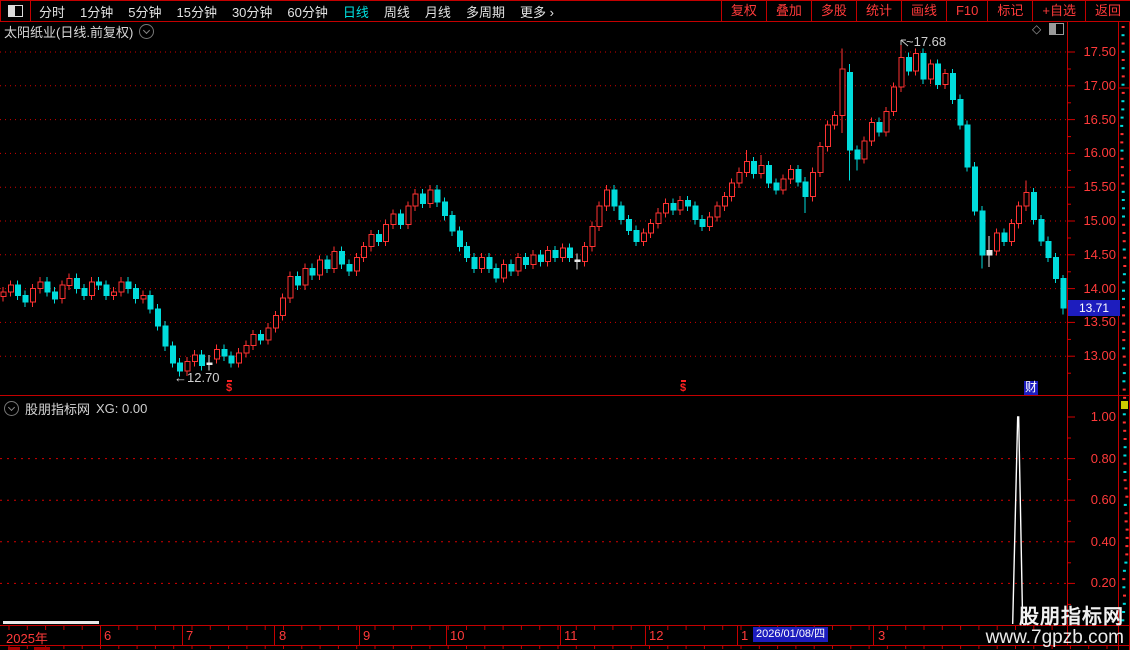 This screenshot has width=1130, height=650. I want to click on last-price-badge: 13.71, so click(1094, 308).